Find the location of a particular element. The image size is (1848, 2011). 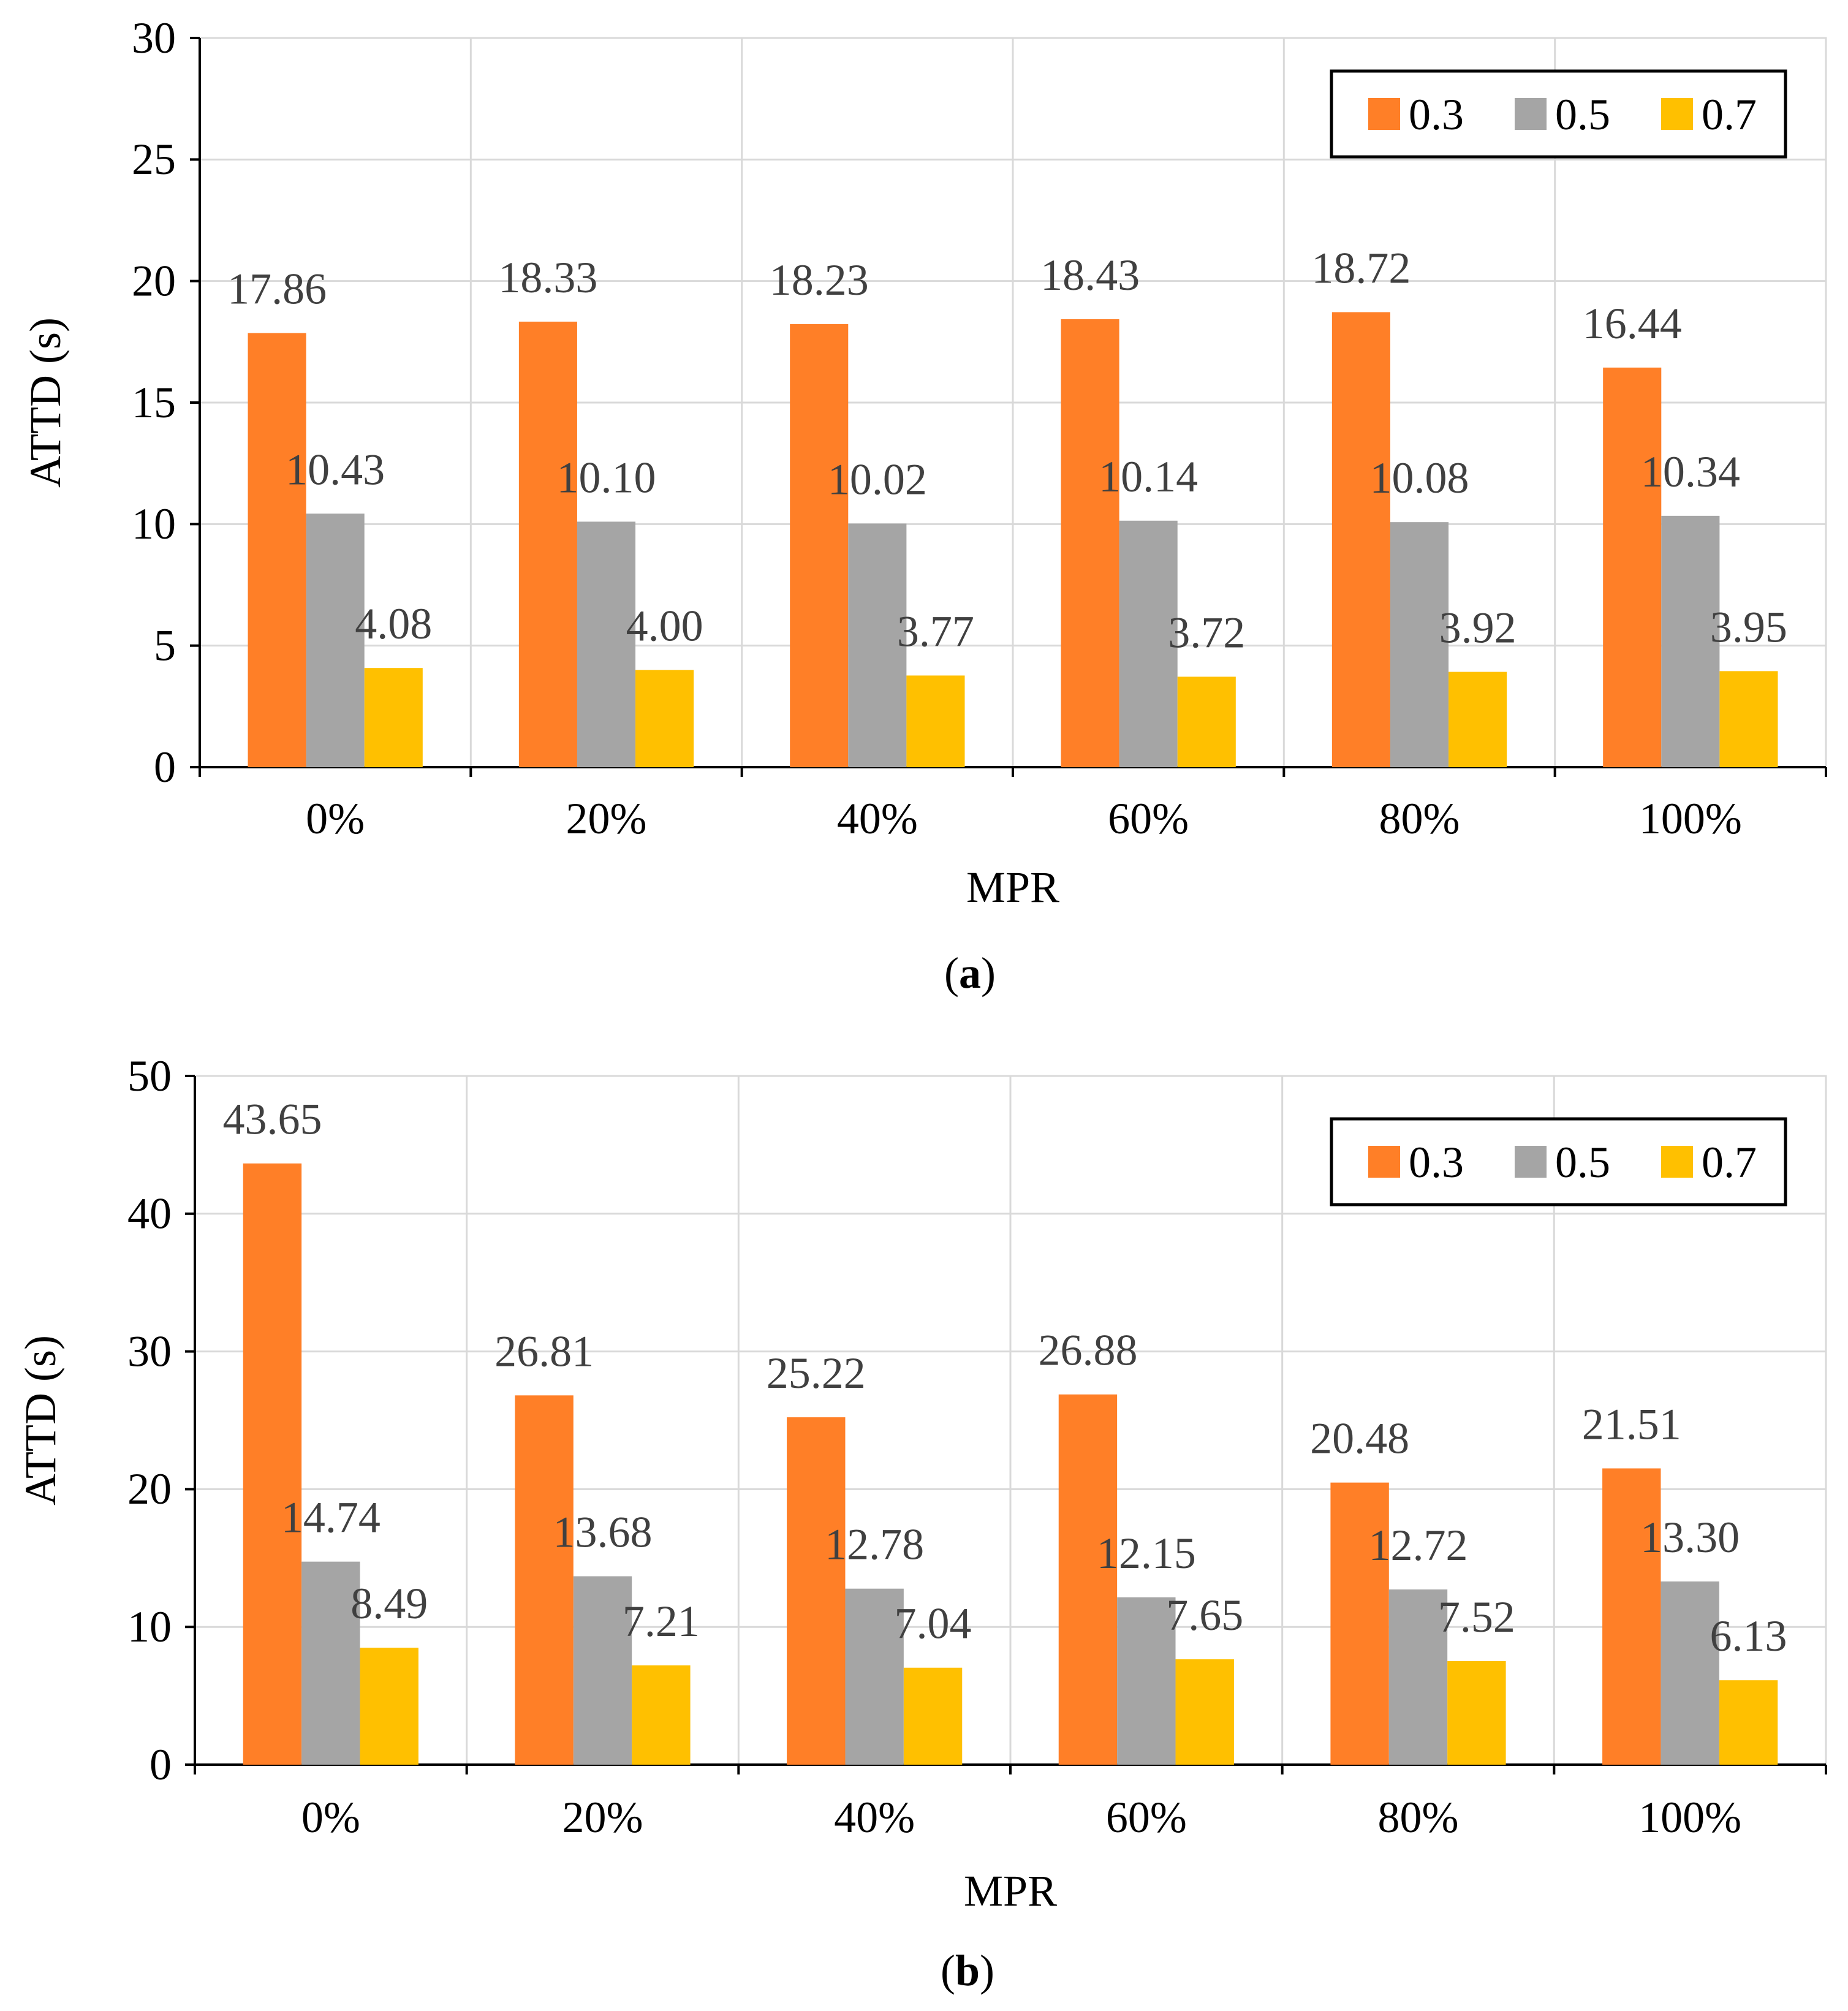

data-label: 7.65 is located at coordinates (1204, 1615).